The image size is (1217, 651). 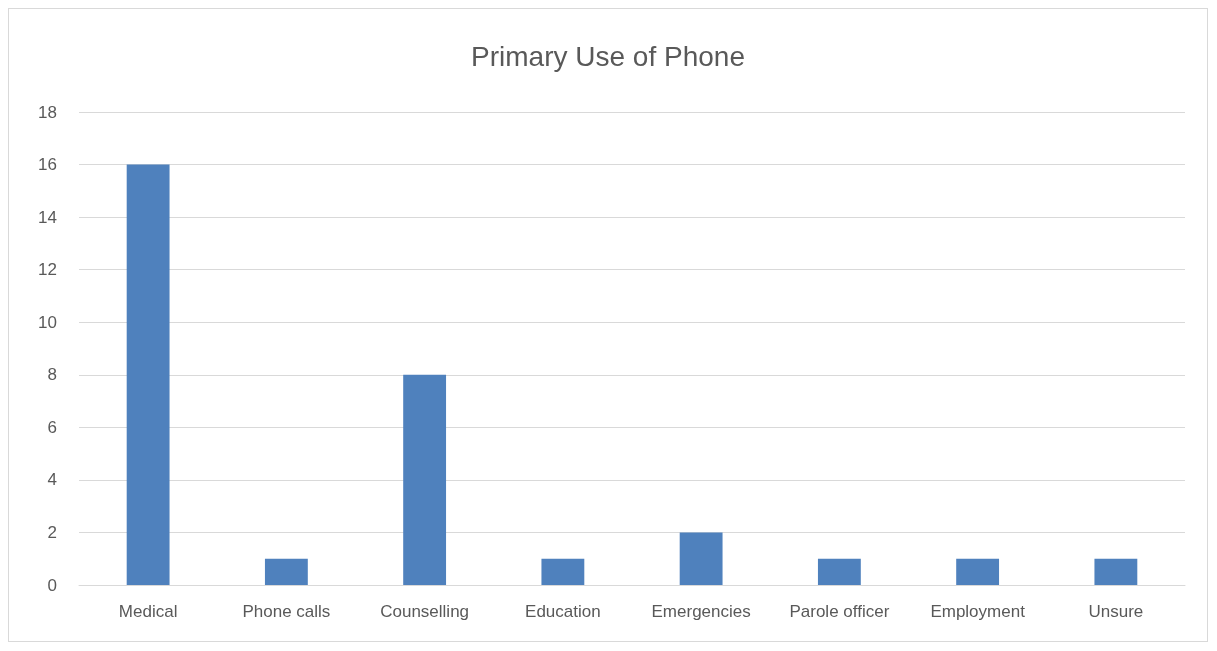 What do you see at coordinates (47, 217) in the screenshot?
I see `y-tick-label: 14` at bounding box center [47, 217].